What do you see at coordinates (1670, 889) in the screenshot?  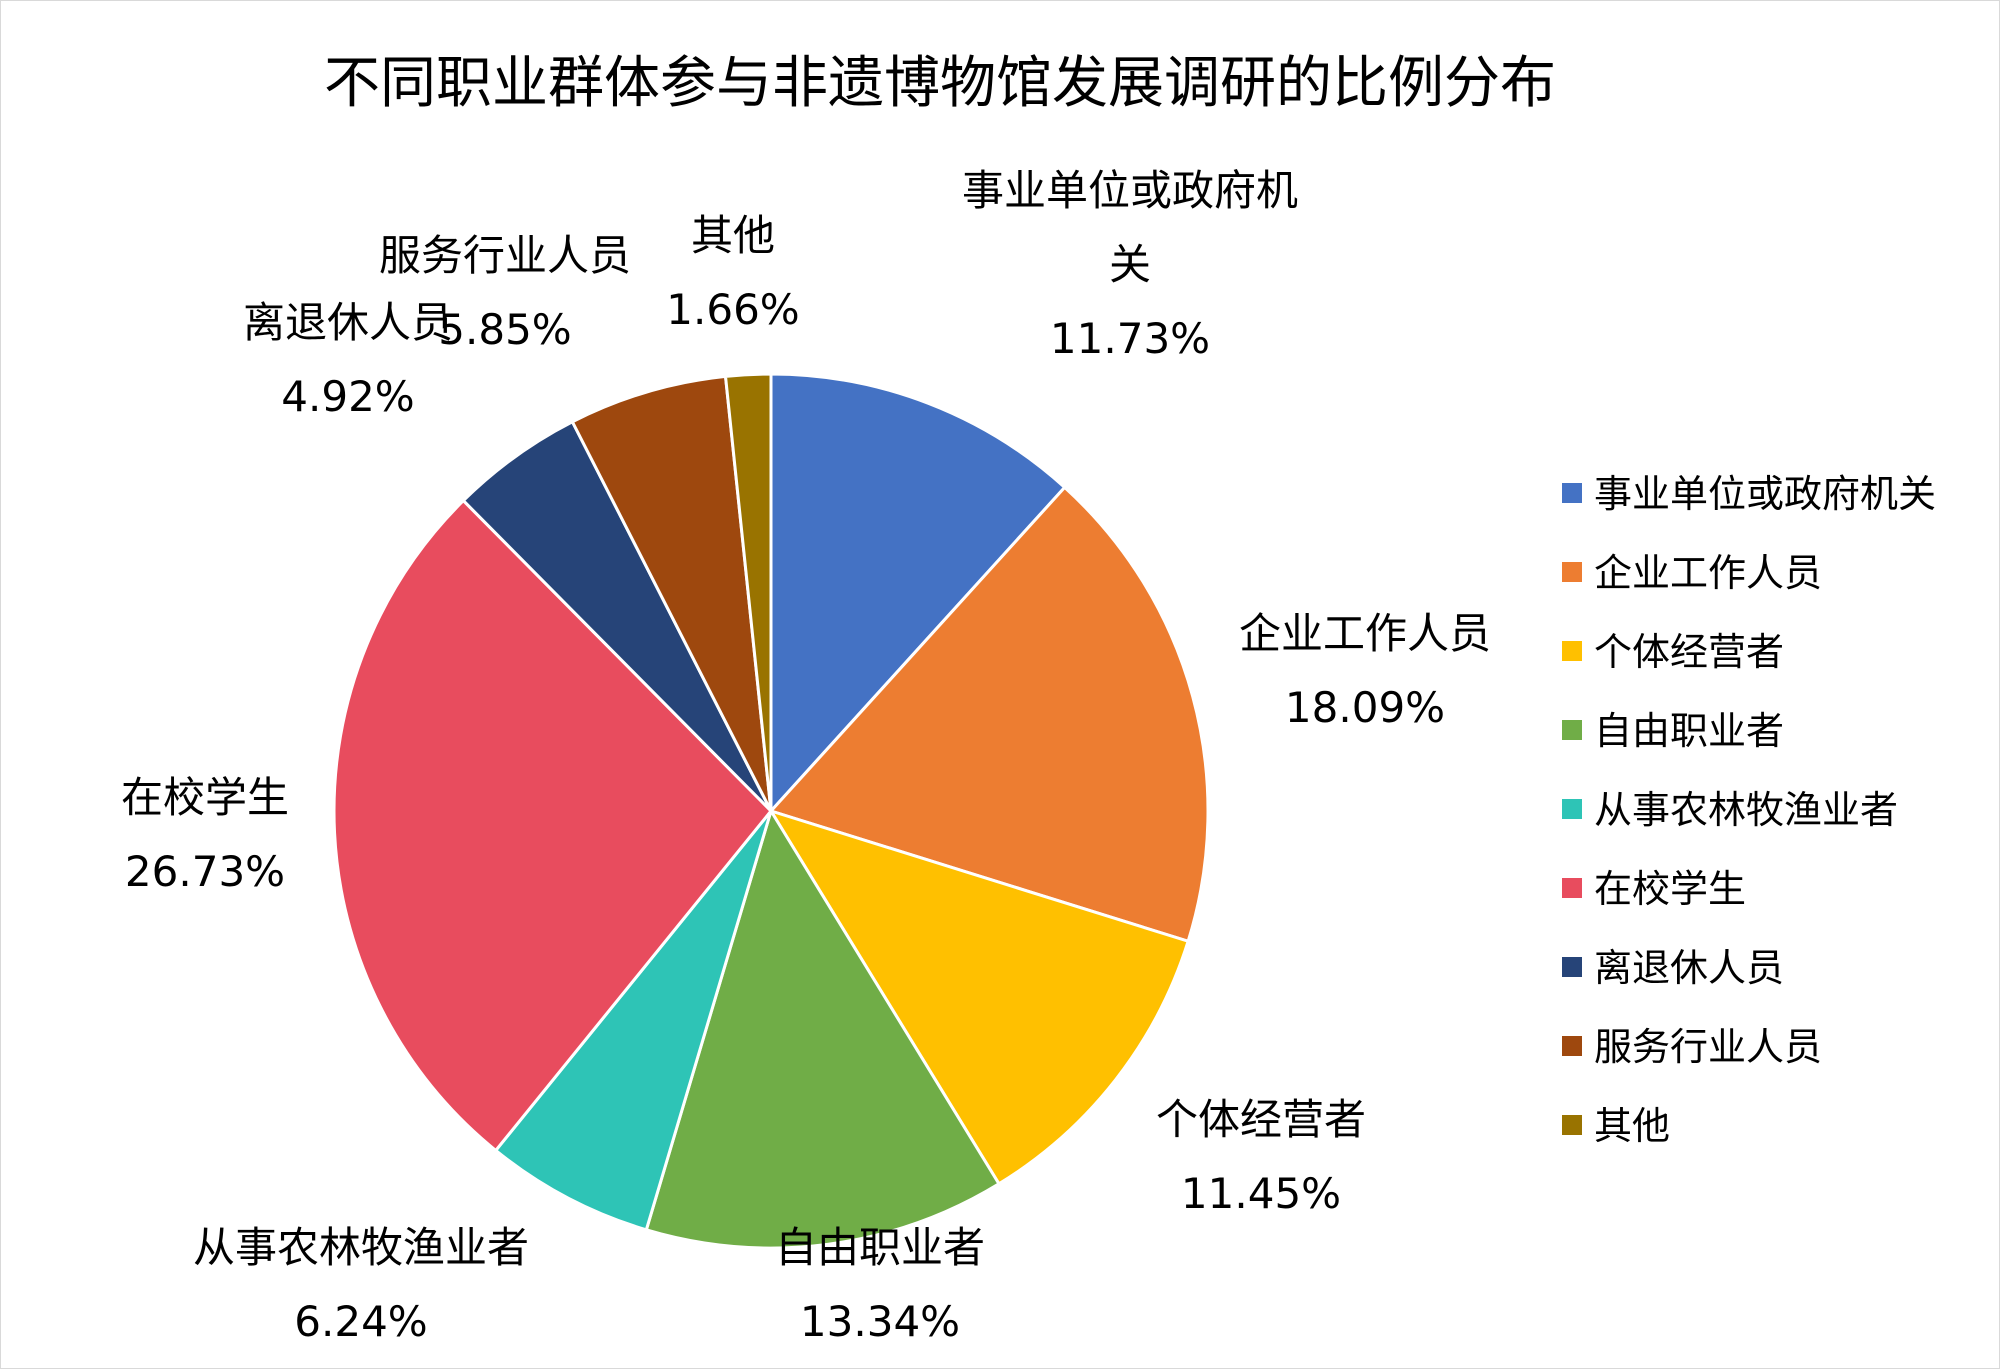 I see `legend-label-6: 在校学生` at bounding box center [1670, 889].